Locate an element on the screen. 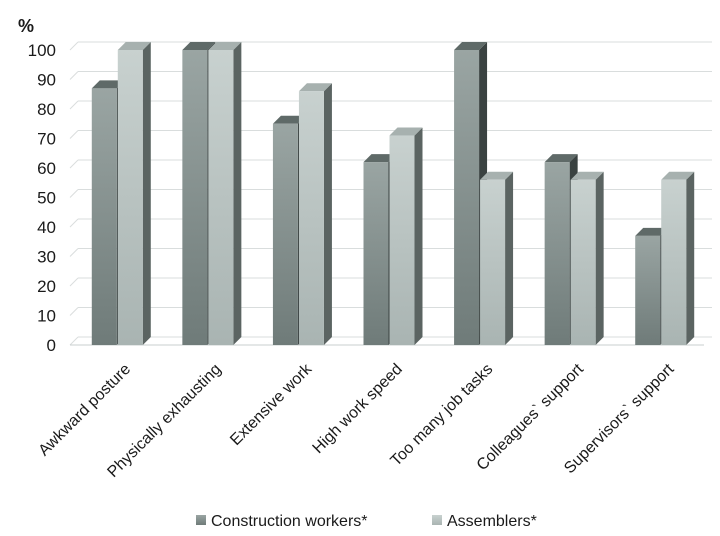 This screenshot has height=536, width=720. y-unit-label: % is located at coordinates (26, 26).